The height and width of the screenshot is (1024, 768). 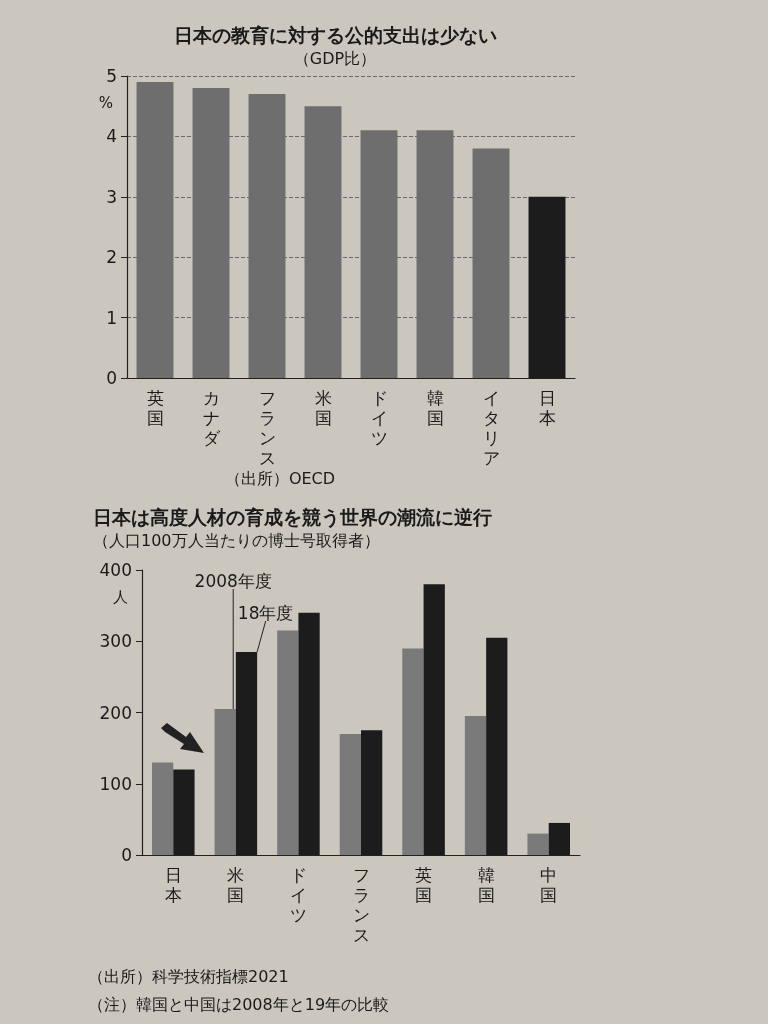 What do you see at coordinates (233, 580) in the screenshot?
I see `text: 2008年度` at bounding box center [233, 580].